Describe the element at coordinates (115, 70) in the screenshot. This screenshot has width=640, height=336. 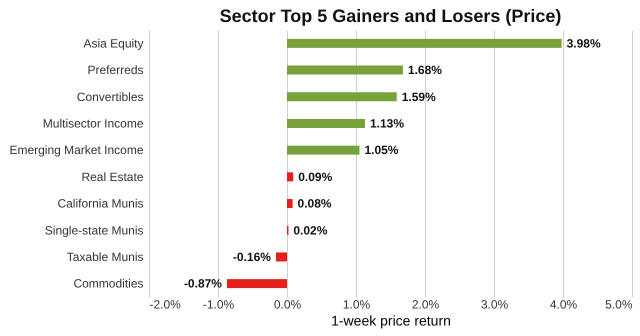
I see `y-tick-label: Preferreds` at that location.